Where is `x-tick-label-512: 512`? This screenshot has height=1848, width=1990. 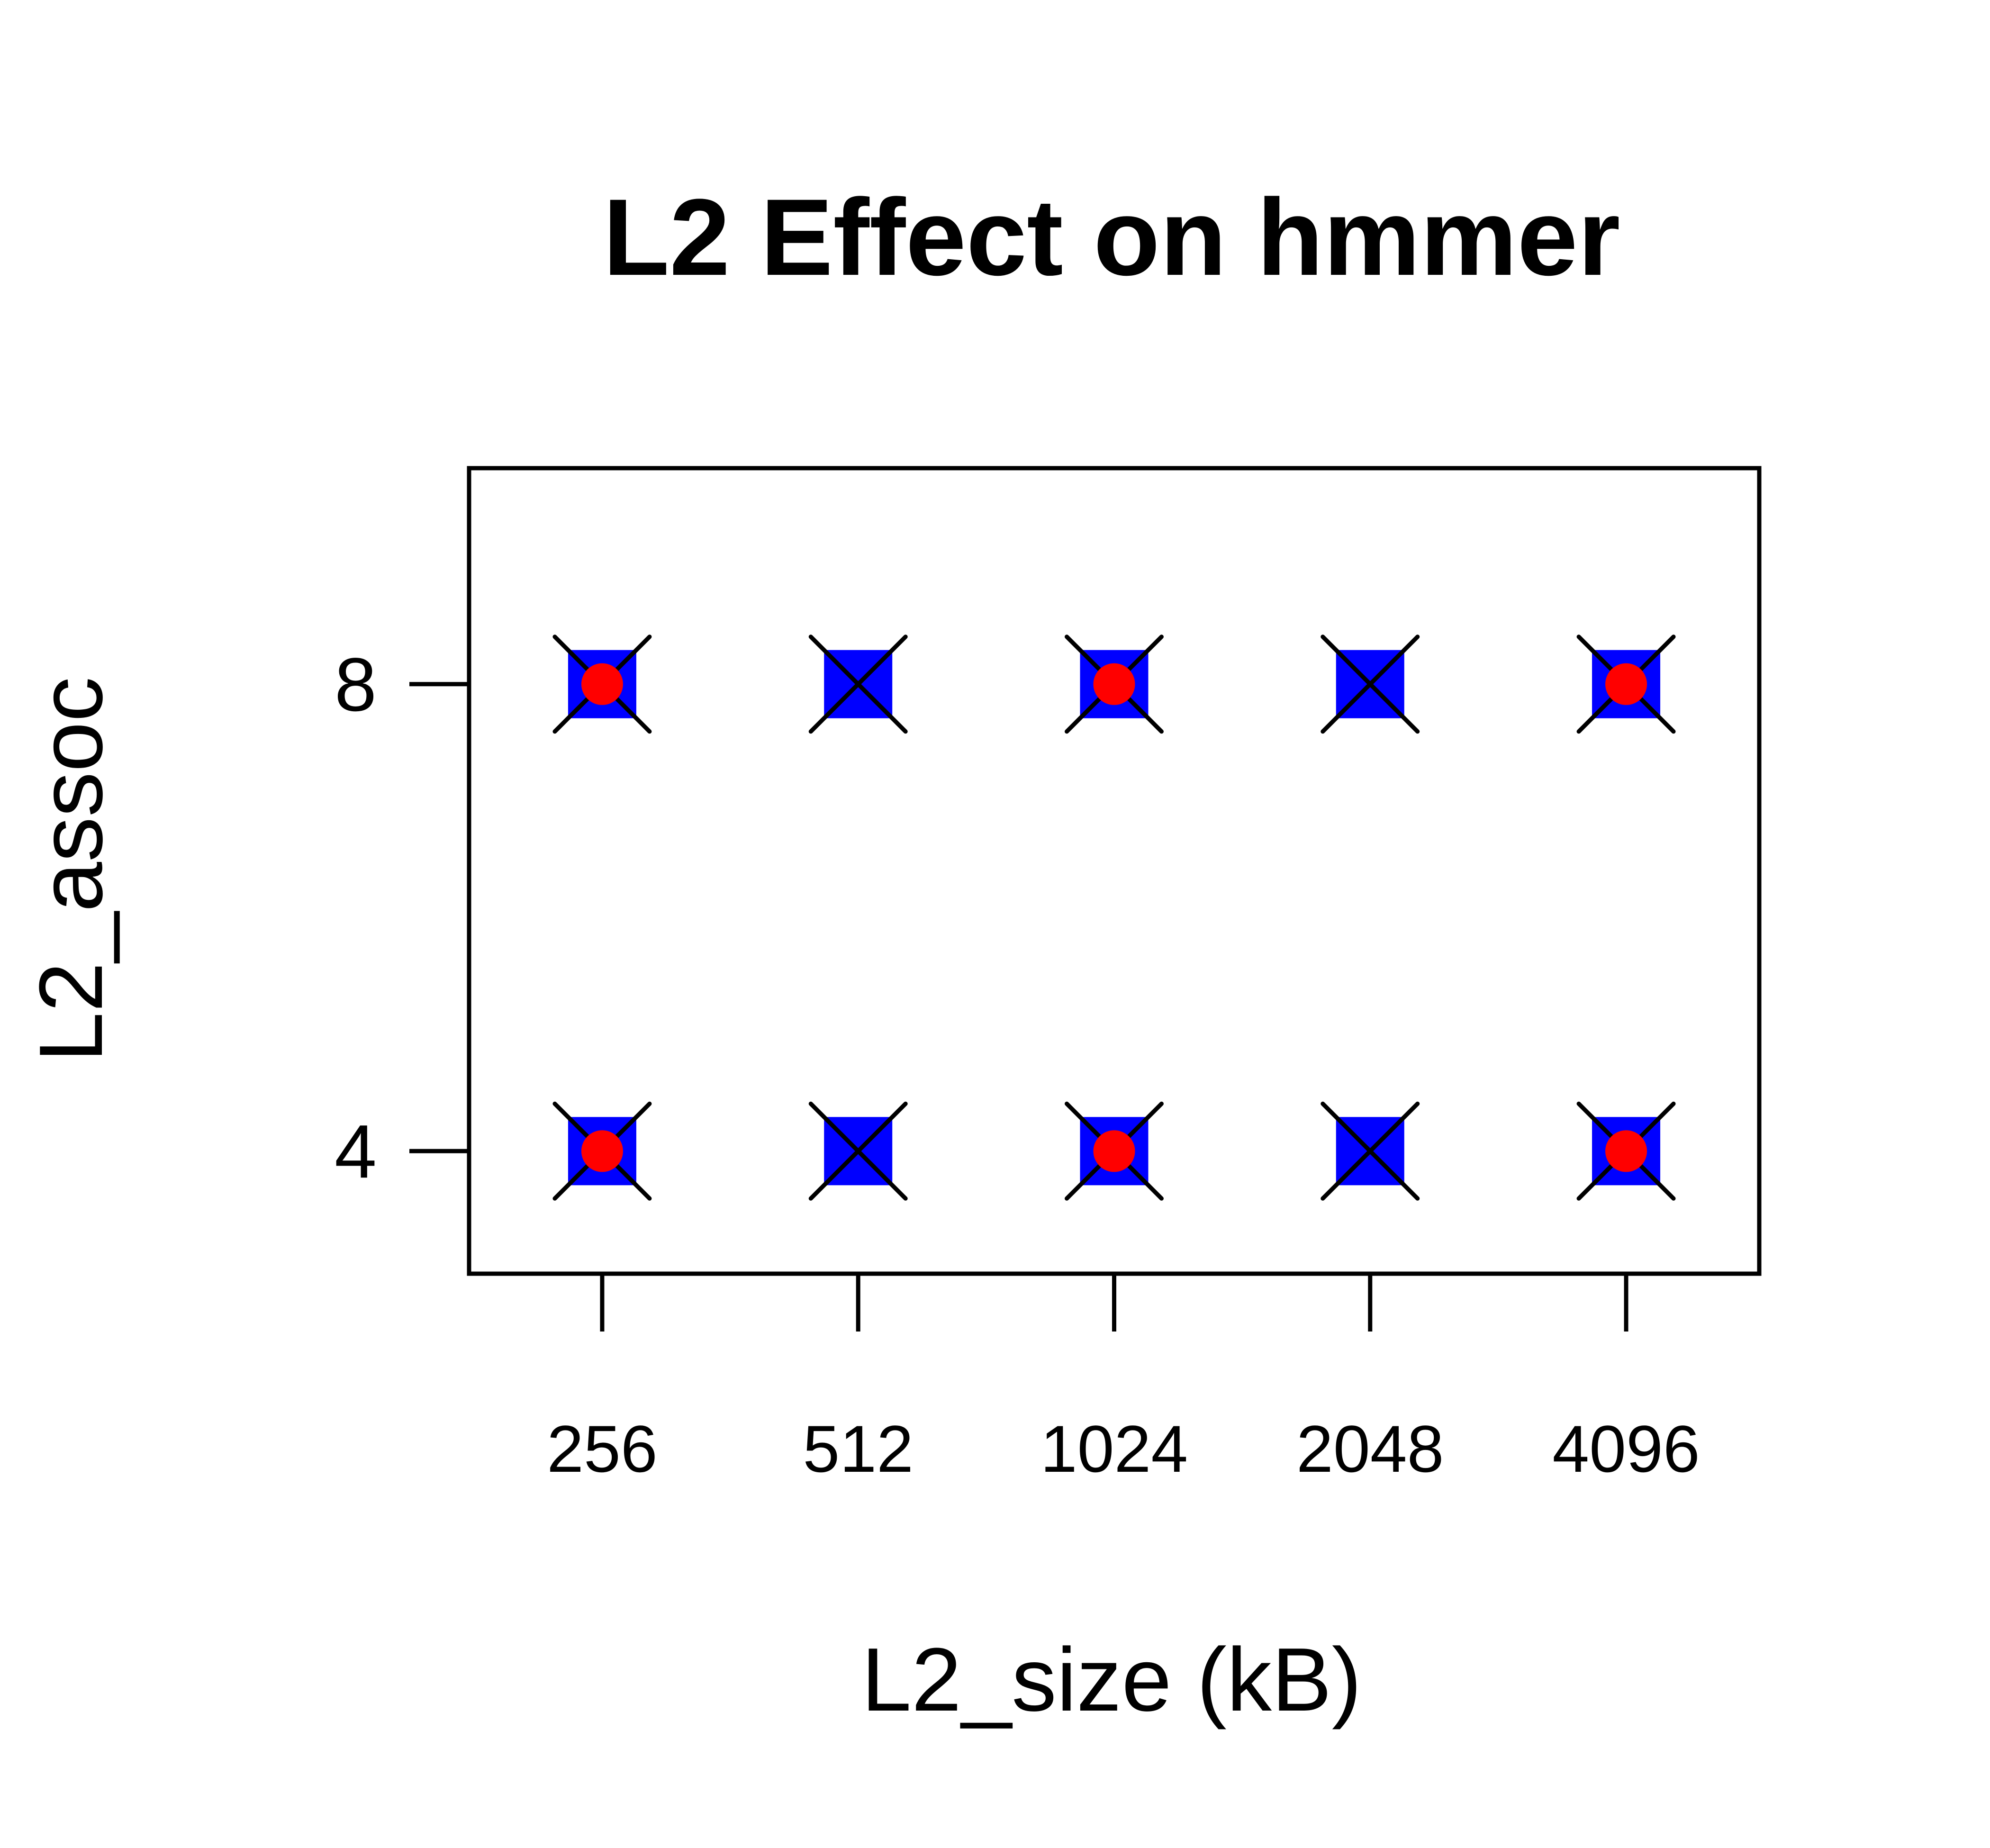
x-tick-label-512: 512 is located at coordinates (858, 1449).